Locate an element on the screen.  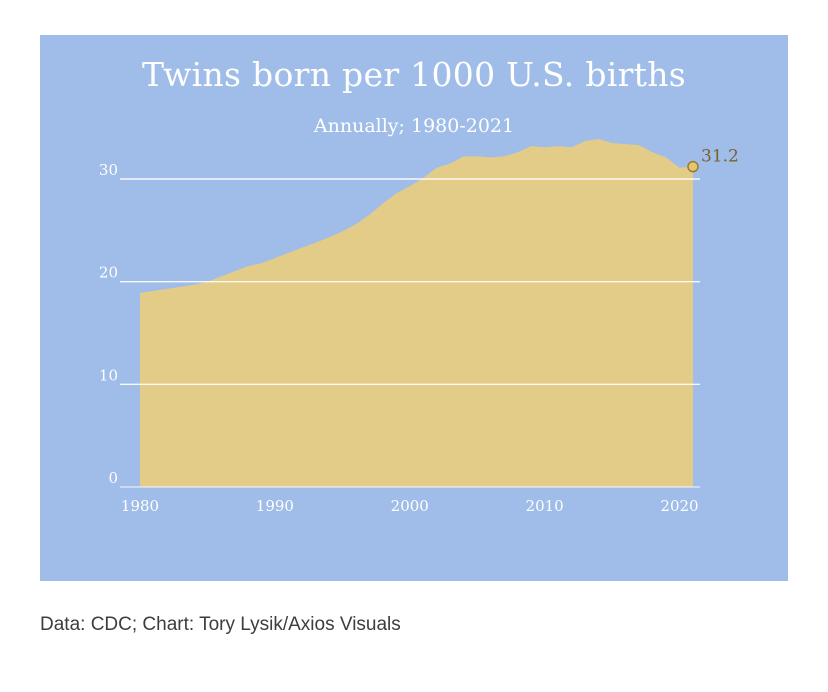
y-tick-label: 10 is located at coordinates (108, 375).